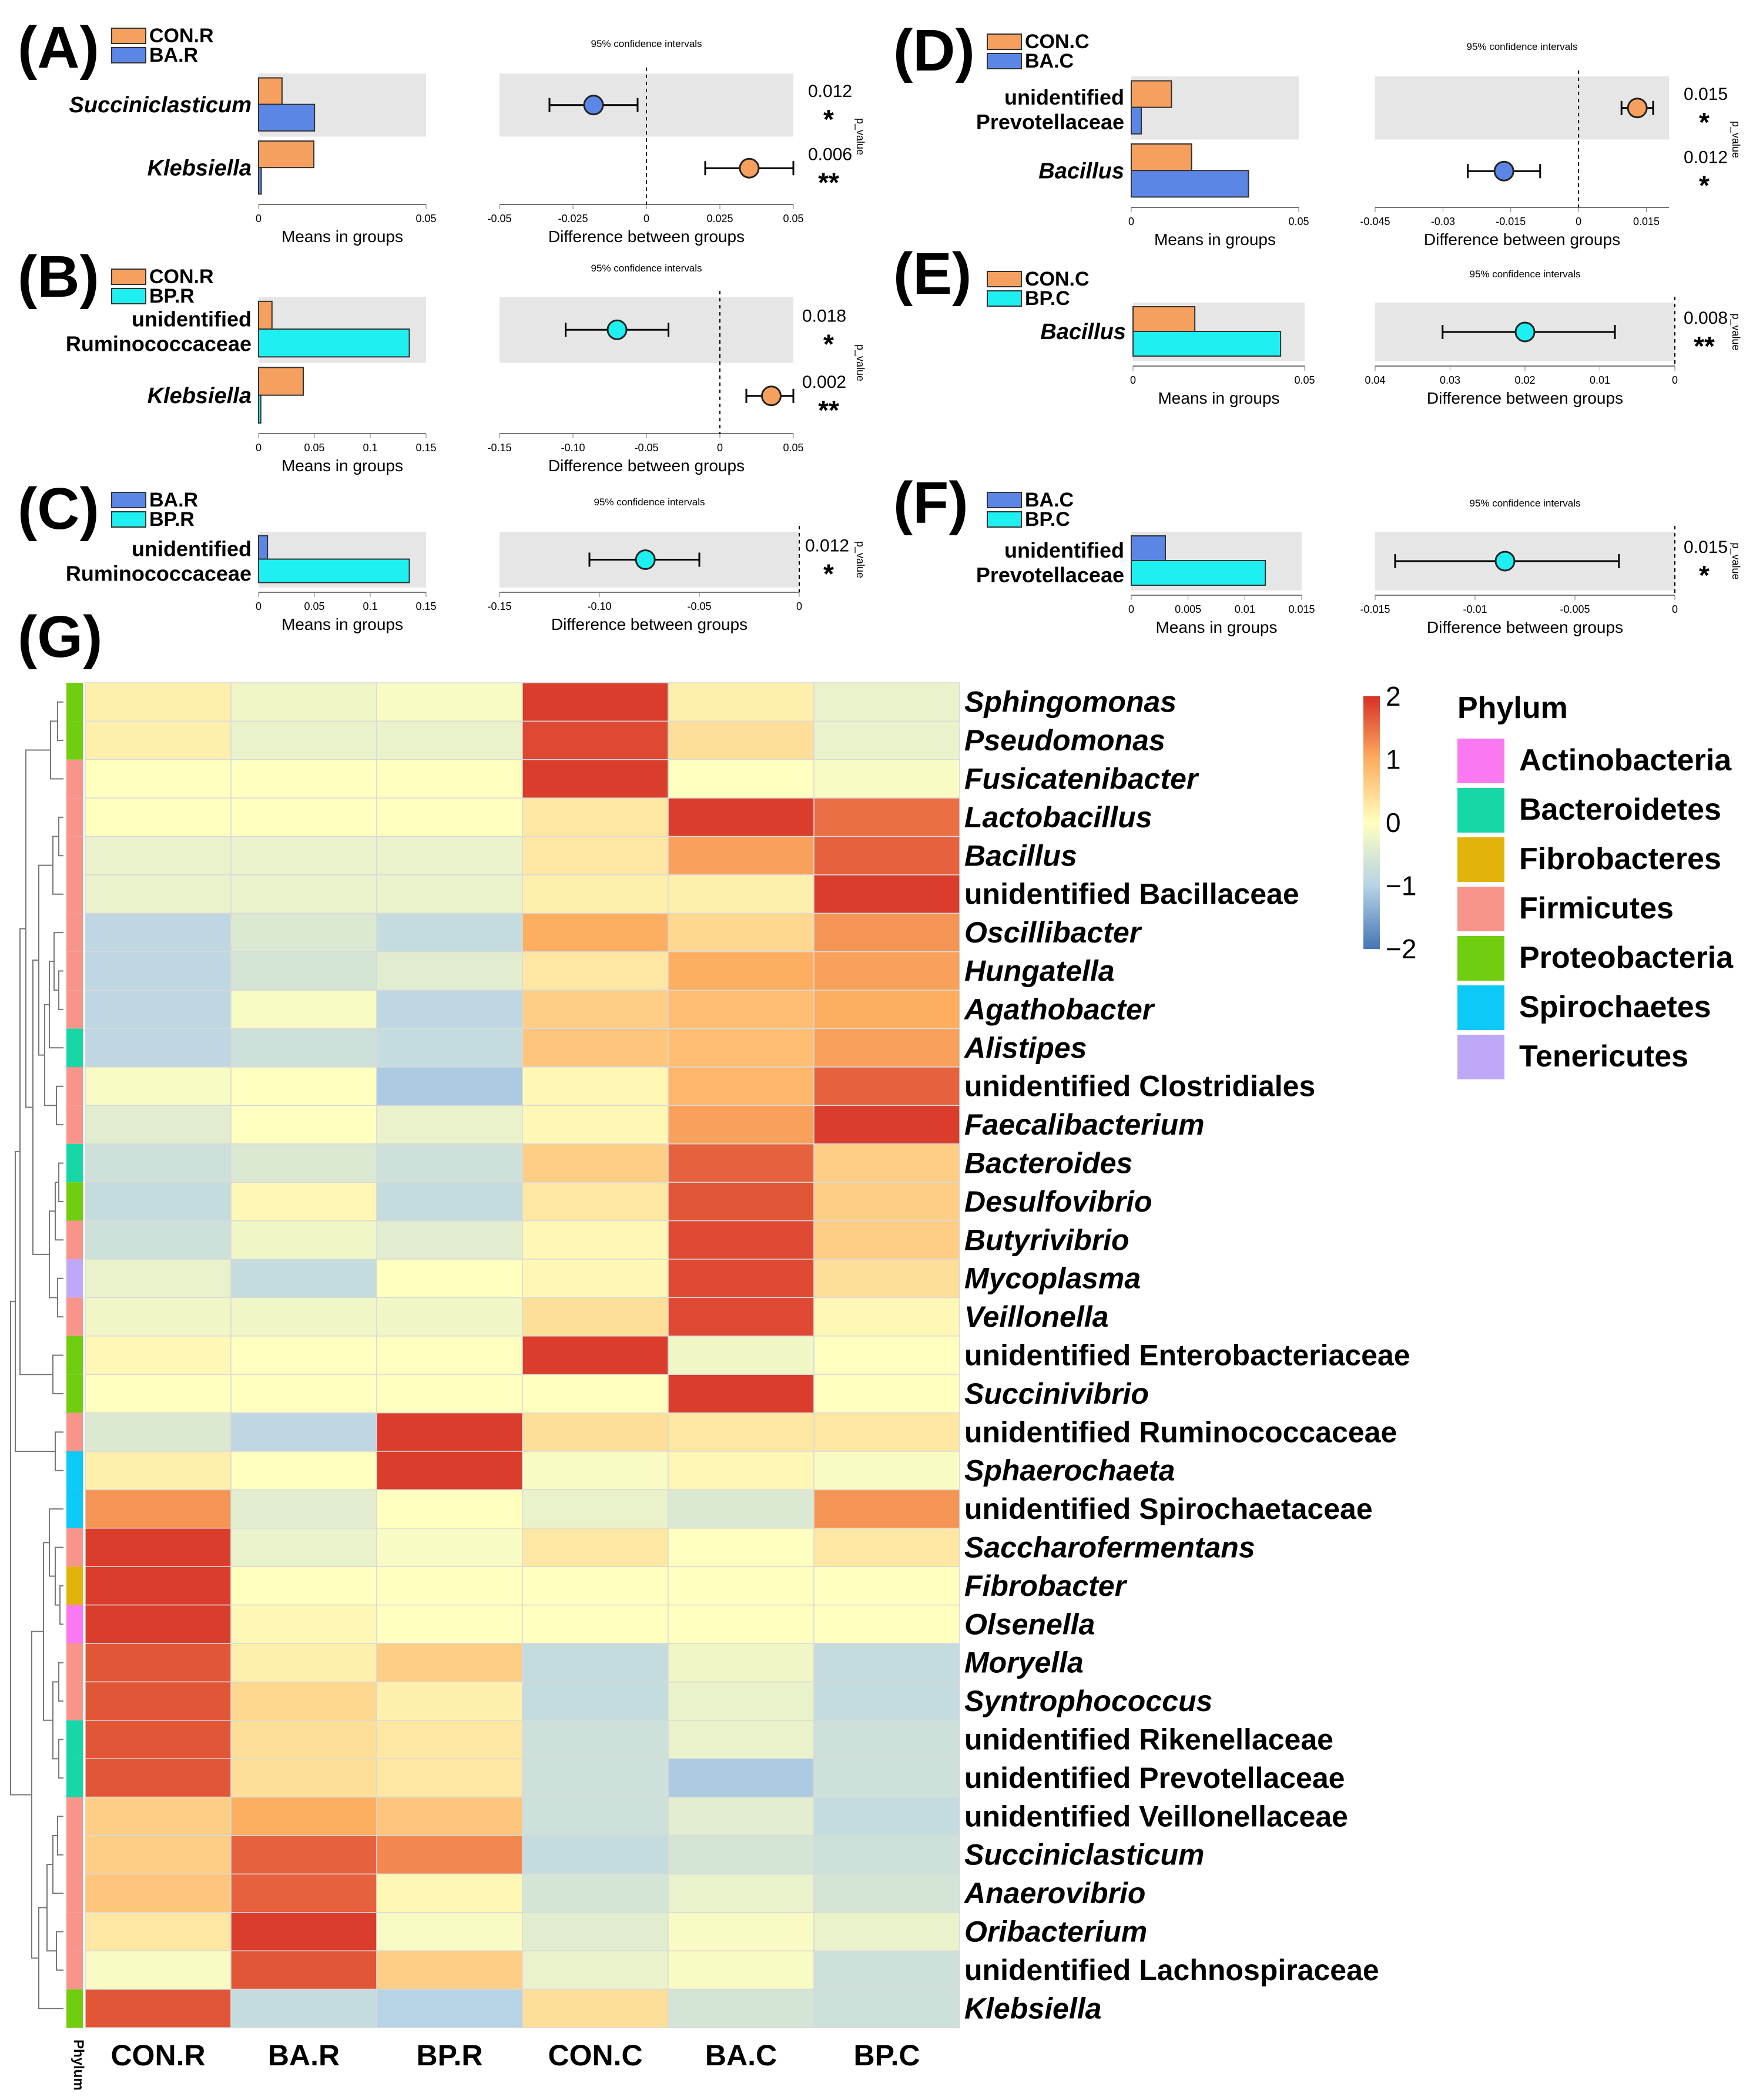  Describe the element at coordinates (1625, 760) in the screenshot. I see `phylum-legend-label: Actinobacteria` at that location.